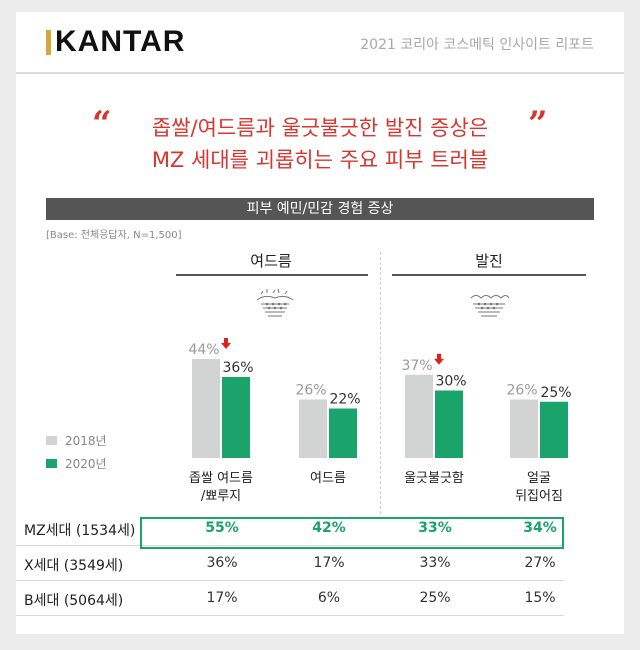  Describe the element at coordinates (320, 43) in the screenshot. I see `report-header: KANTAR 2021 코리아 코스메틱 인사이트 리포트` at that location.